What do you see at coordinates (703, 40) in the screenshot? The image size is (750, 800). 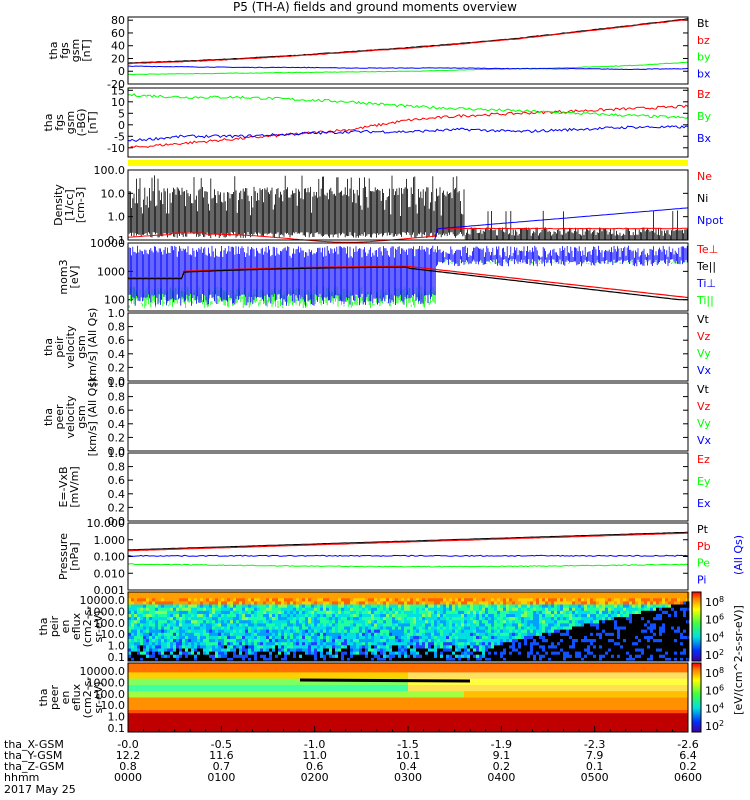 I see `legend-entry: bz` at bounding box center [703, 40].